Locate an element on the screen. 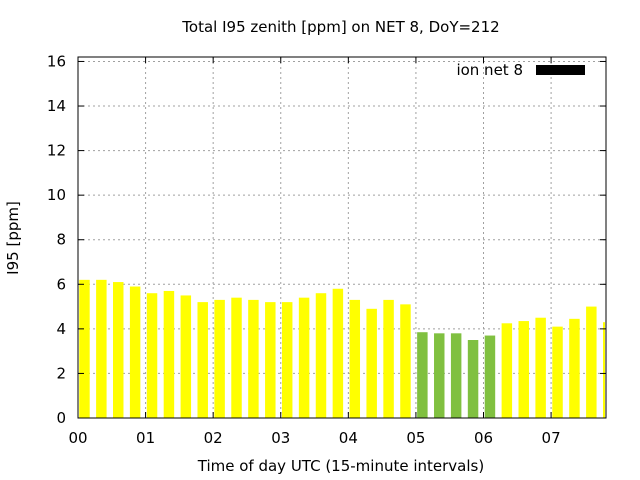 This screenshot has height=480, width=640. y-tick-label: 2 is located at coordinates (61, 373).